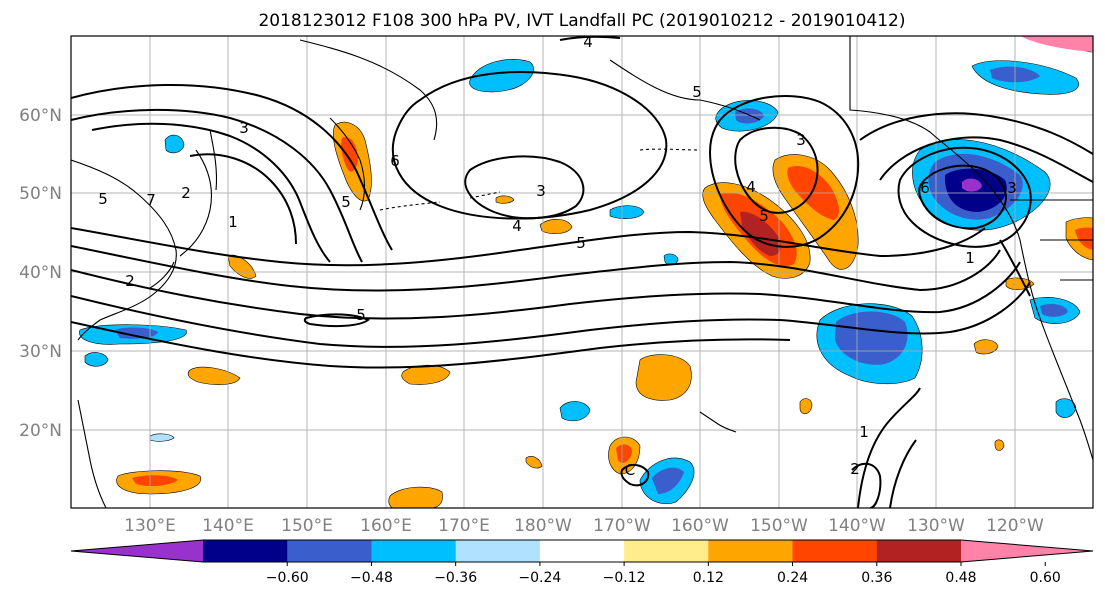 Image resolution: width=1105 pixels, height=605 pixels. Describe the element at coordinates (960, 578) in the screenshot. I see `colorbar-tick-label: 0.48` at that location.